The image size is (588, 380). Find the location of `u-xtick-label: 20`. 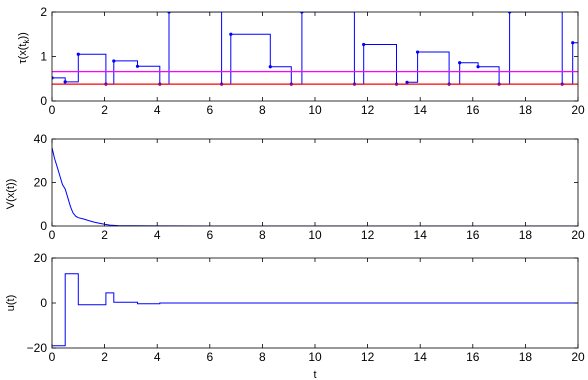

u-xtick-label: 20 is located at coordinates (578, 357).